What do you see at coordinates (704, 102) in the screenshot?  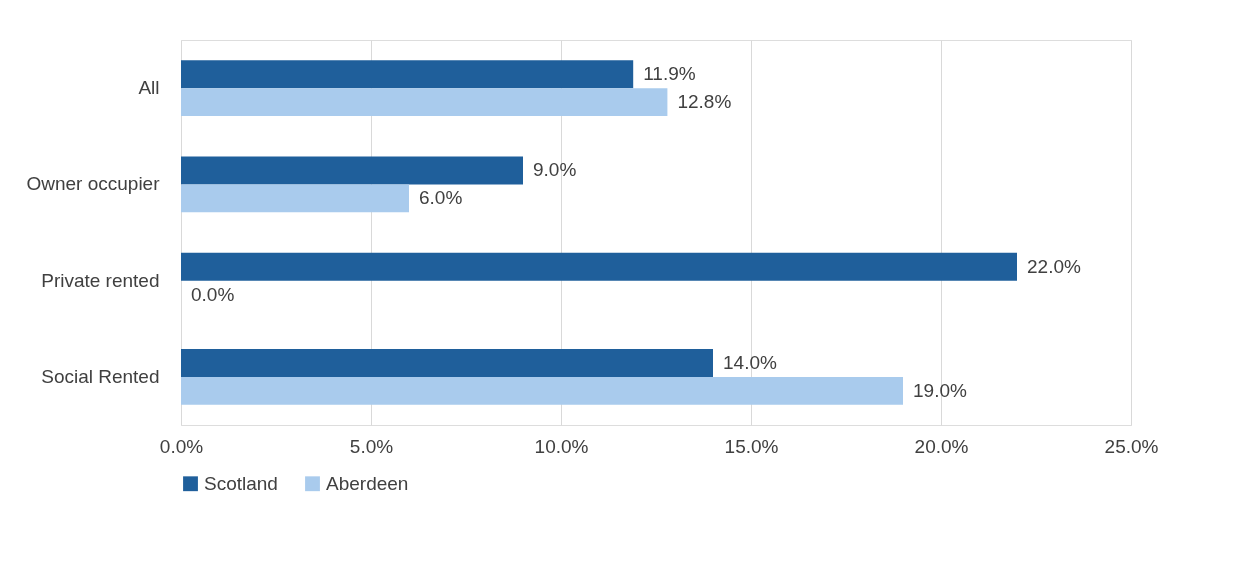 I see `data-label: 12.8%` at bounding box center [704, 102].